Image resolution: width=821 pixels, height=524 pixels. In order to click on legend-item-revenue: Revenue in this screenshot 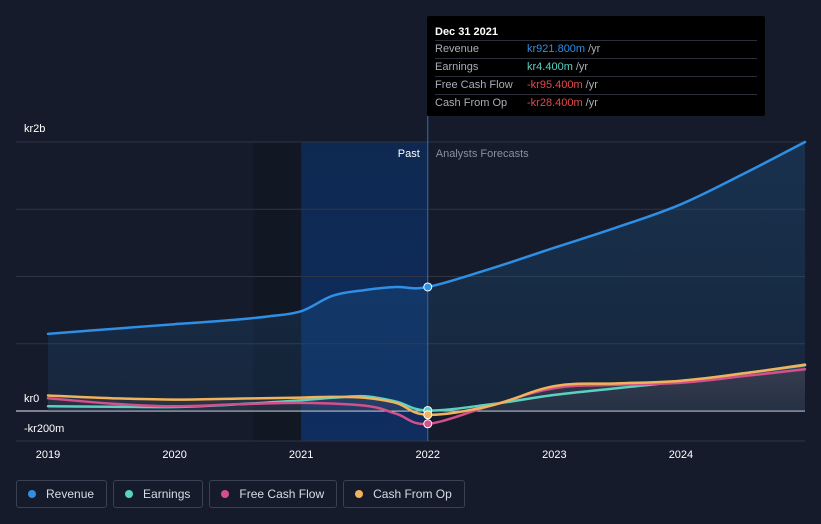, I will do `click(62, 494)`.